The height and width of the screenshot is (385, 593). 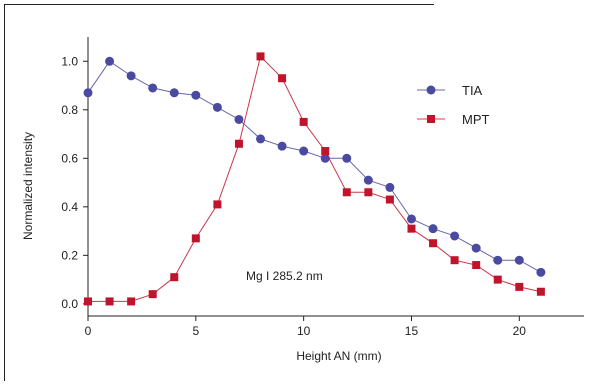 What do you see at coordinates (431, 119) in the screenshot?
I see `legend-marker-mpt` at bounding box center [431, 119].